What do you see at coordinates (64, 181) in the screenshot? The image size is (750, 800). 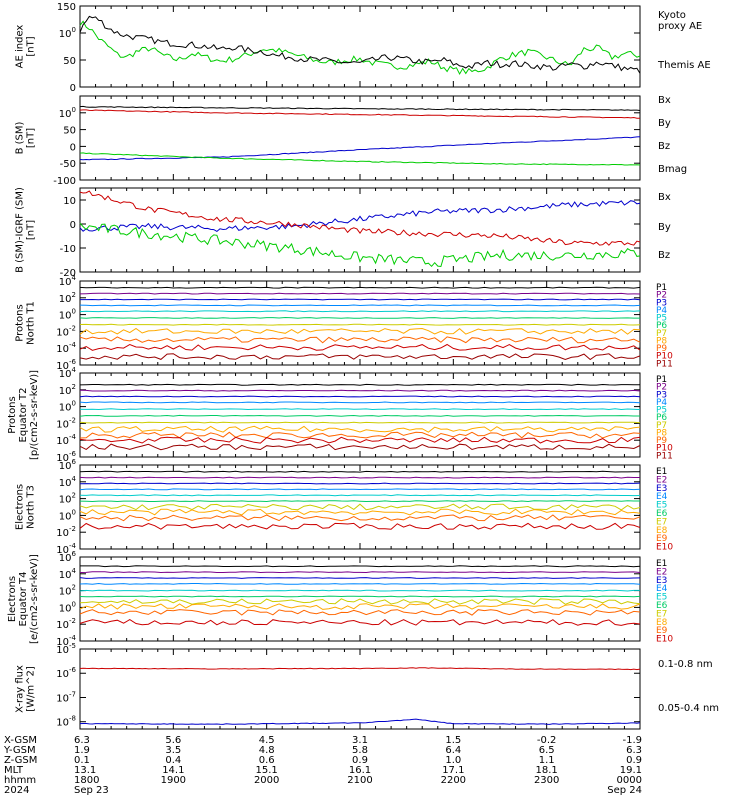 I see `y-tick-label: -100` at bounding box center [64, 181].